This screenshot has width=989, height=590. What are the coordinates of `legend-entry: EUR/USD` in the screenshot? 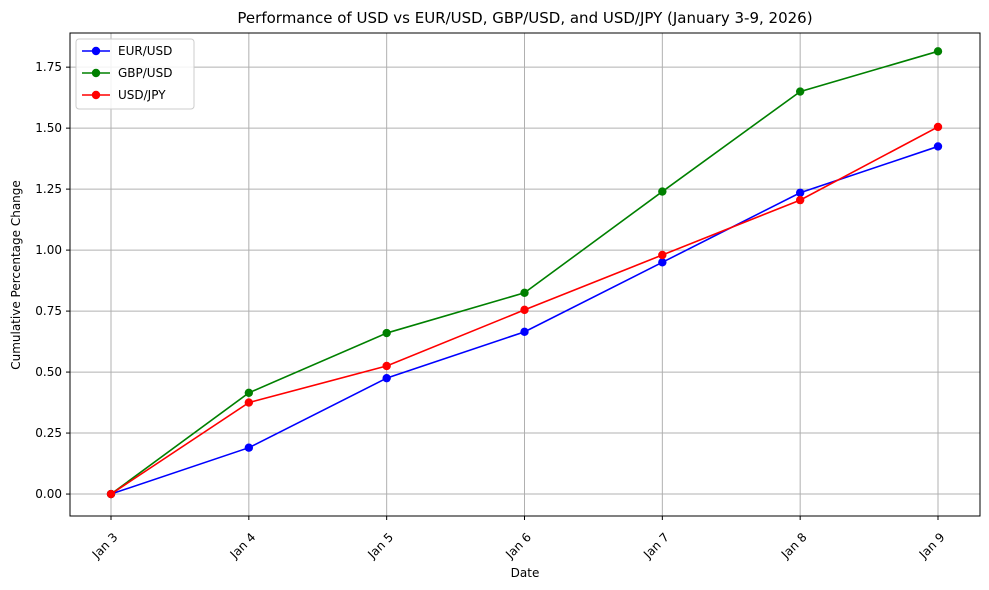 It's located at (127, 51).